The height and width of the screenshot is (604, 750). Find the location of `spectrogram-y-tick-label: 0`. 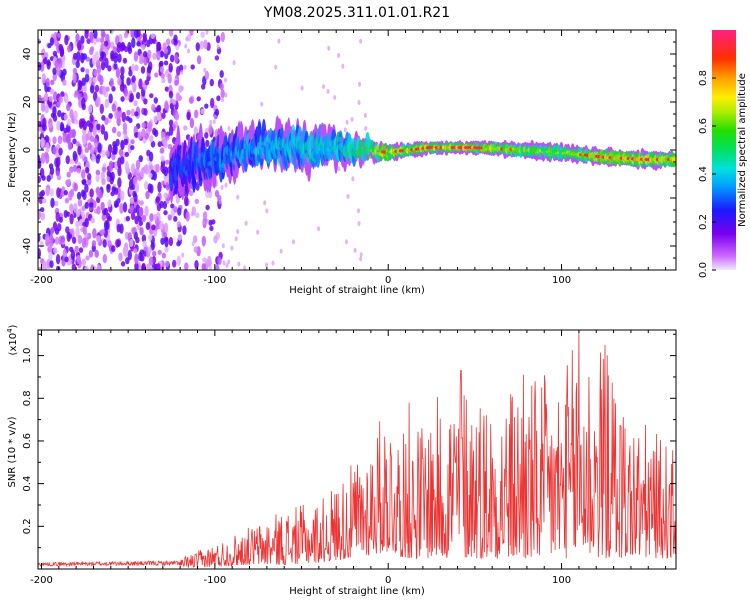

spectrogram-y-tick-label: 0 is located at coordinates (27, 150).